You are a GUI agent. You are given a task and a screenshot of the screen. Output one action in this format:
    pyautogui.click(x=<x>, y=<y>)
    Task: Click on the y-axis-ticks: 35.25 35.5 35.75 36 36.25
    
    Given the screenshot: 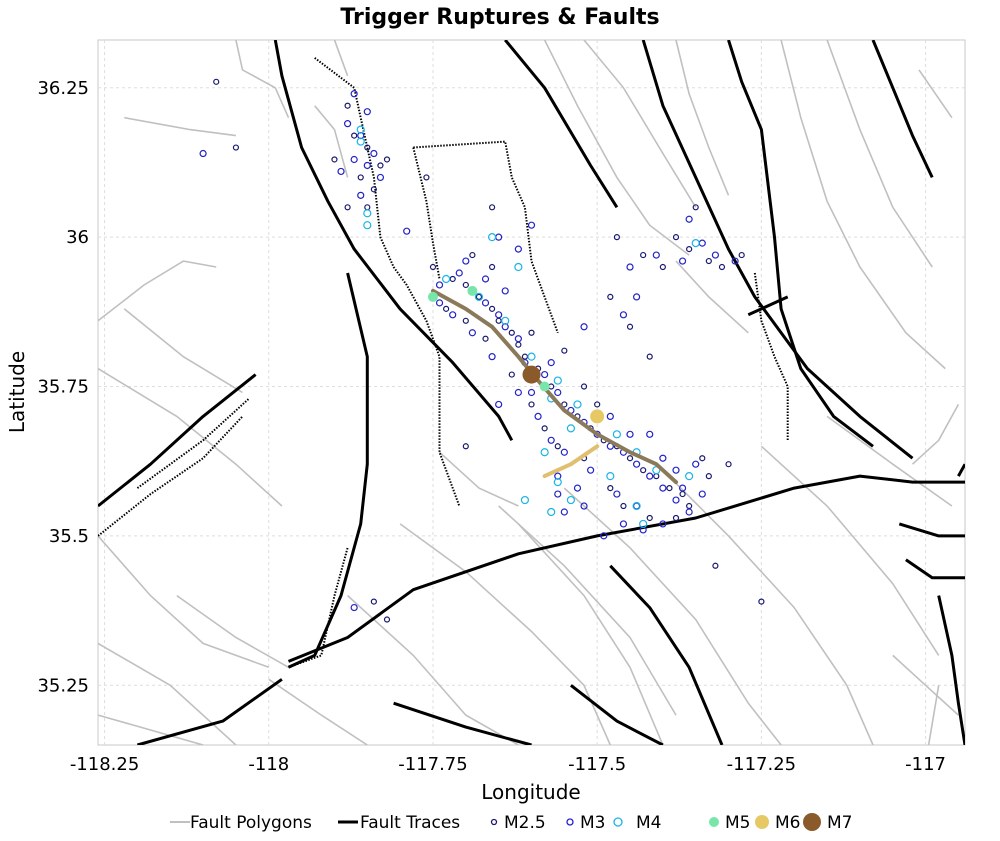 What is the action you would take?
    pyautogui.click(x=63, y=387)
    